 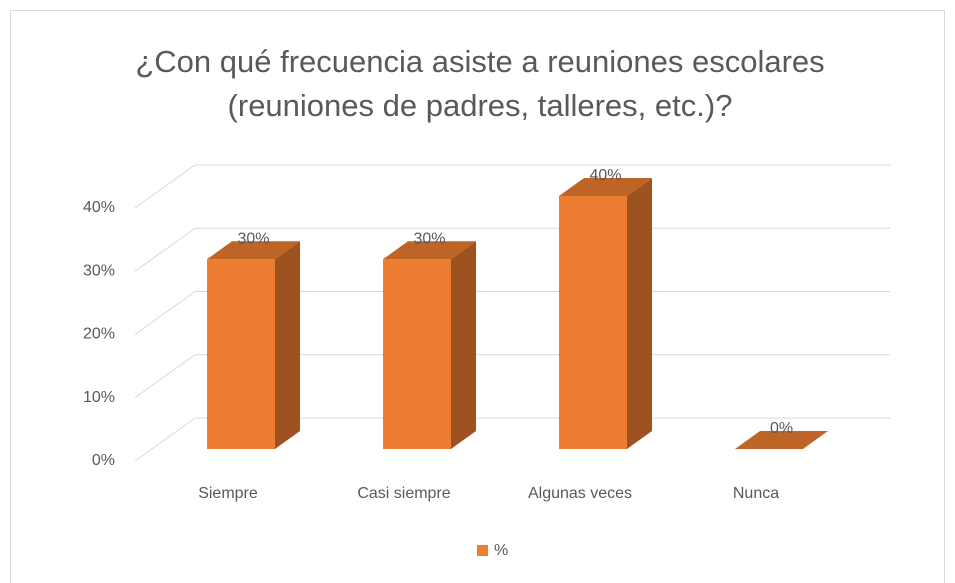 I want to click on data-label: 40%, so click(x=605, y=175).